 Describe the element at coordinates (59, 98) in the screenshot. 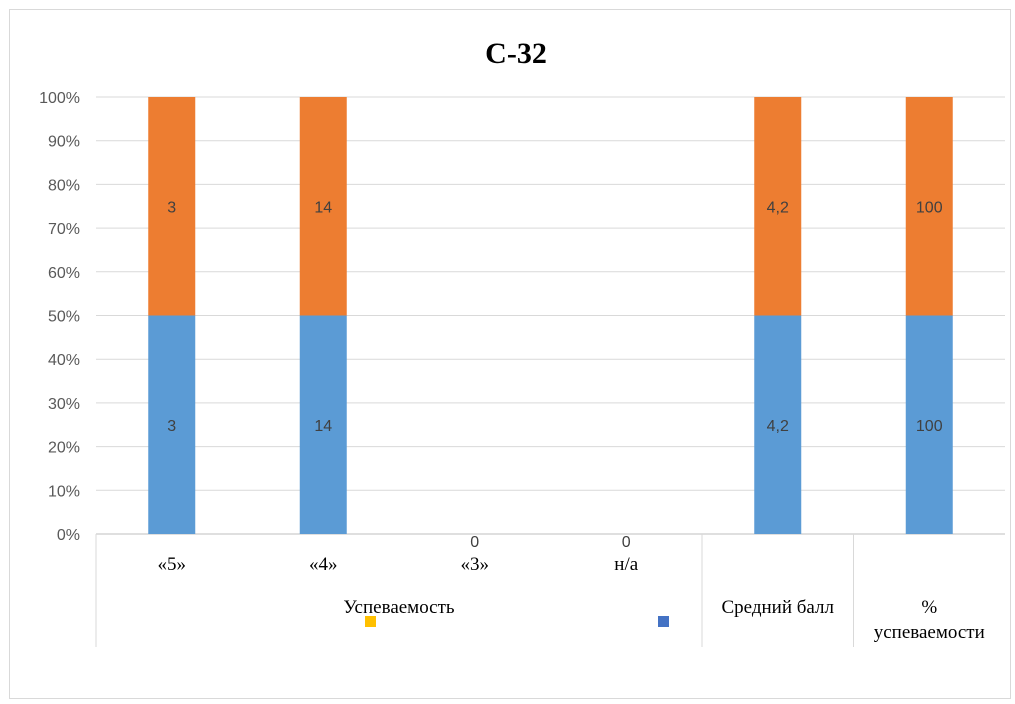

I see `y-tick-label: 100%` at that location.